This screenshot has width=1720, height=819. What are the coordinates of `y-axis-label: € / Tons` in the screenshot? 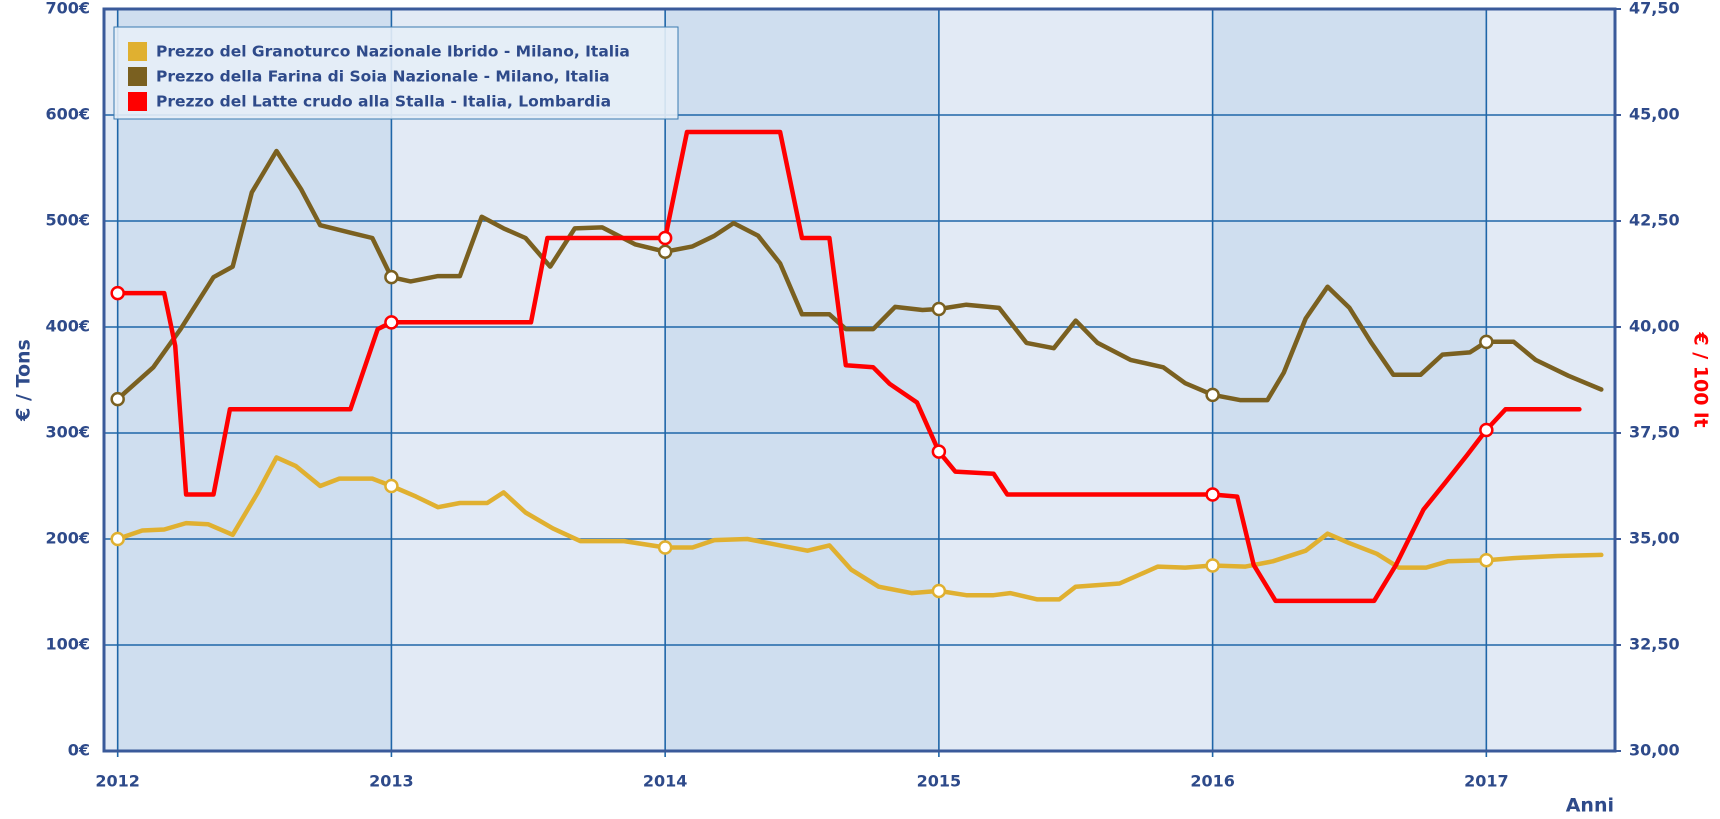 It's located at (24, 380).